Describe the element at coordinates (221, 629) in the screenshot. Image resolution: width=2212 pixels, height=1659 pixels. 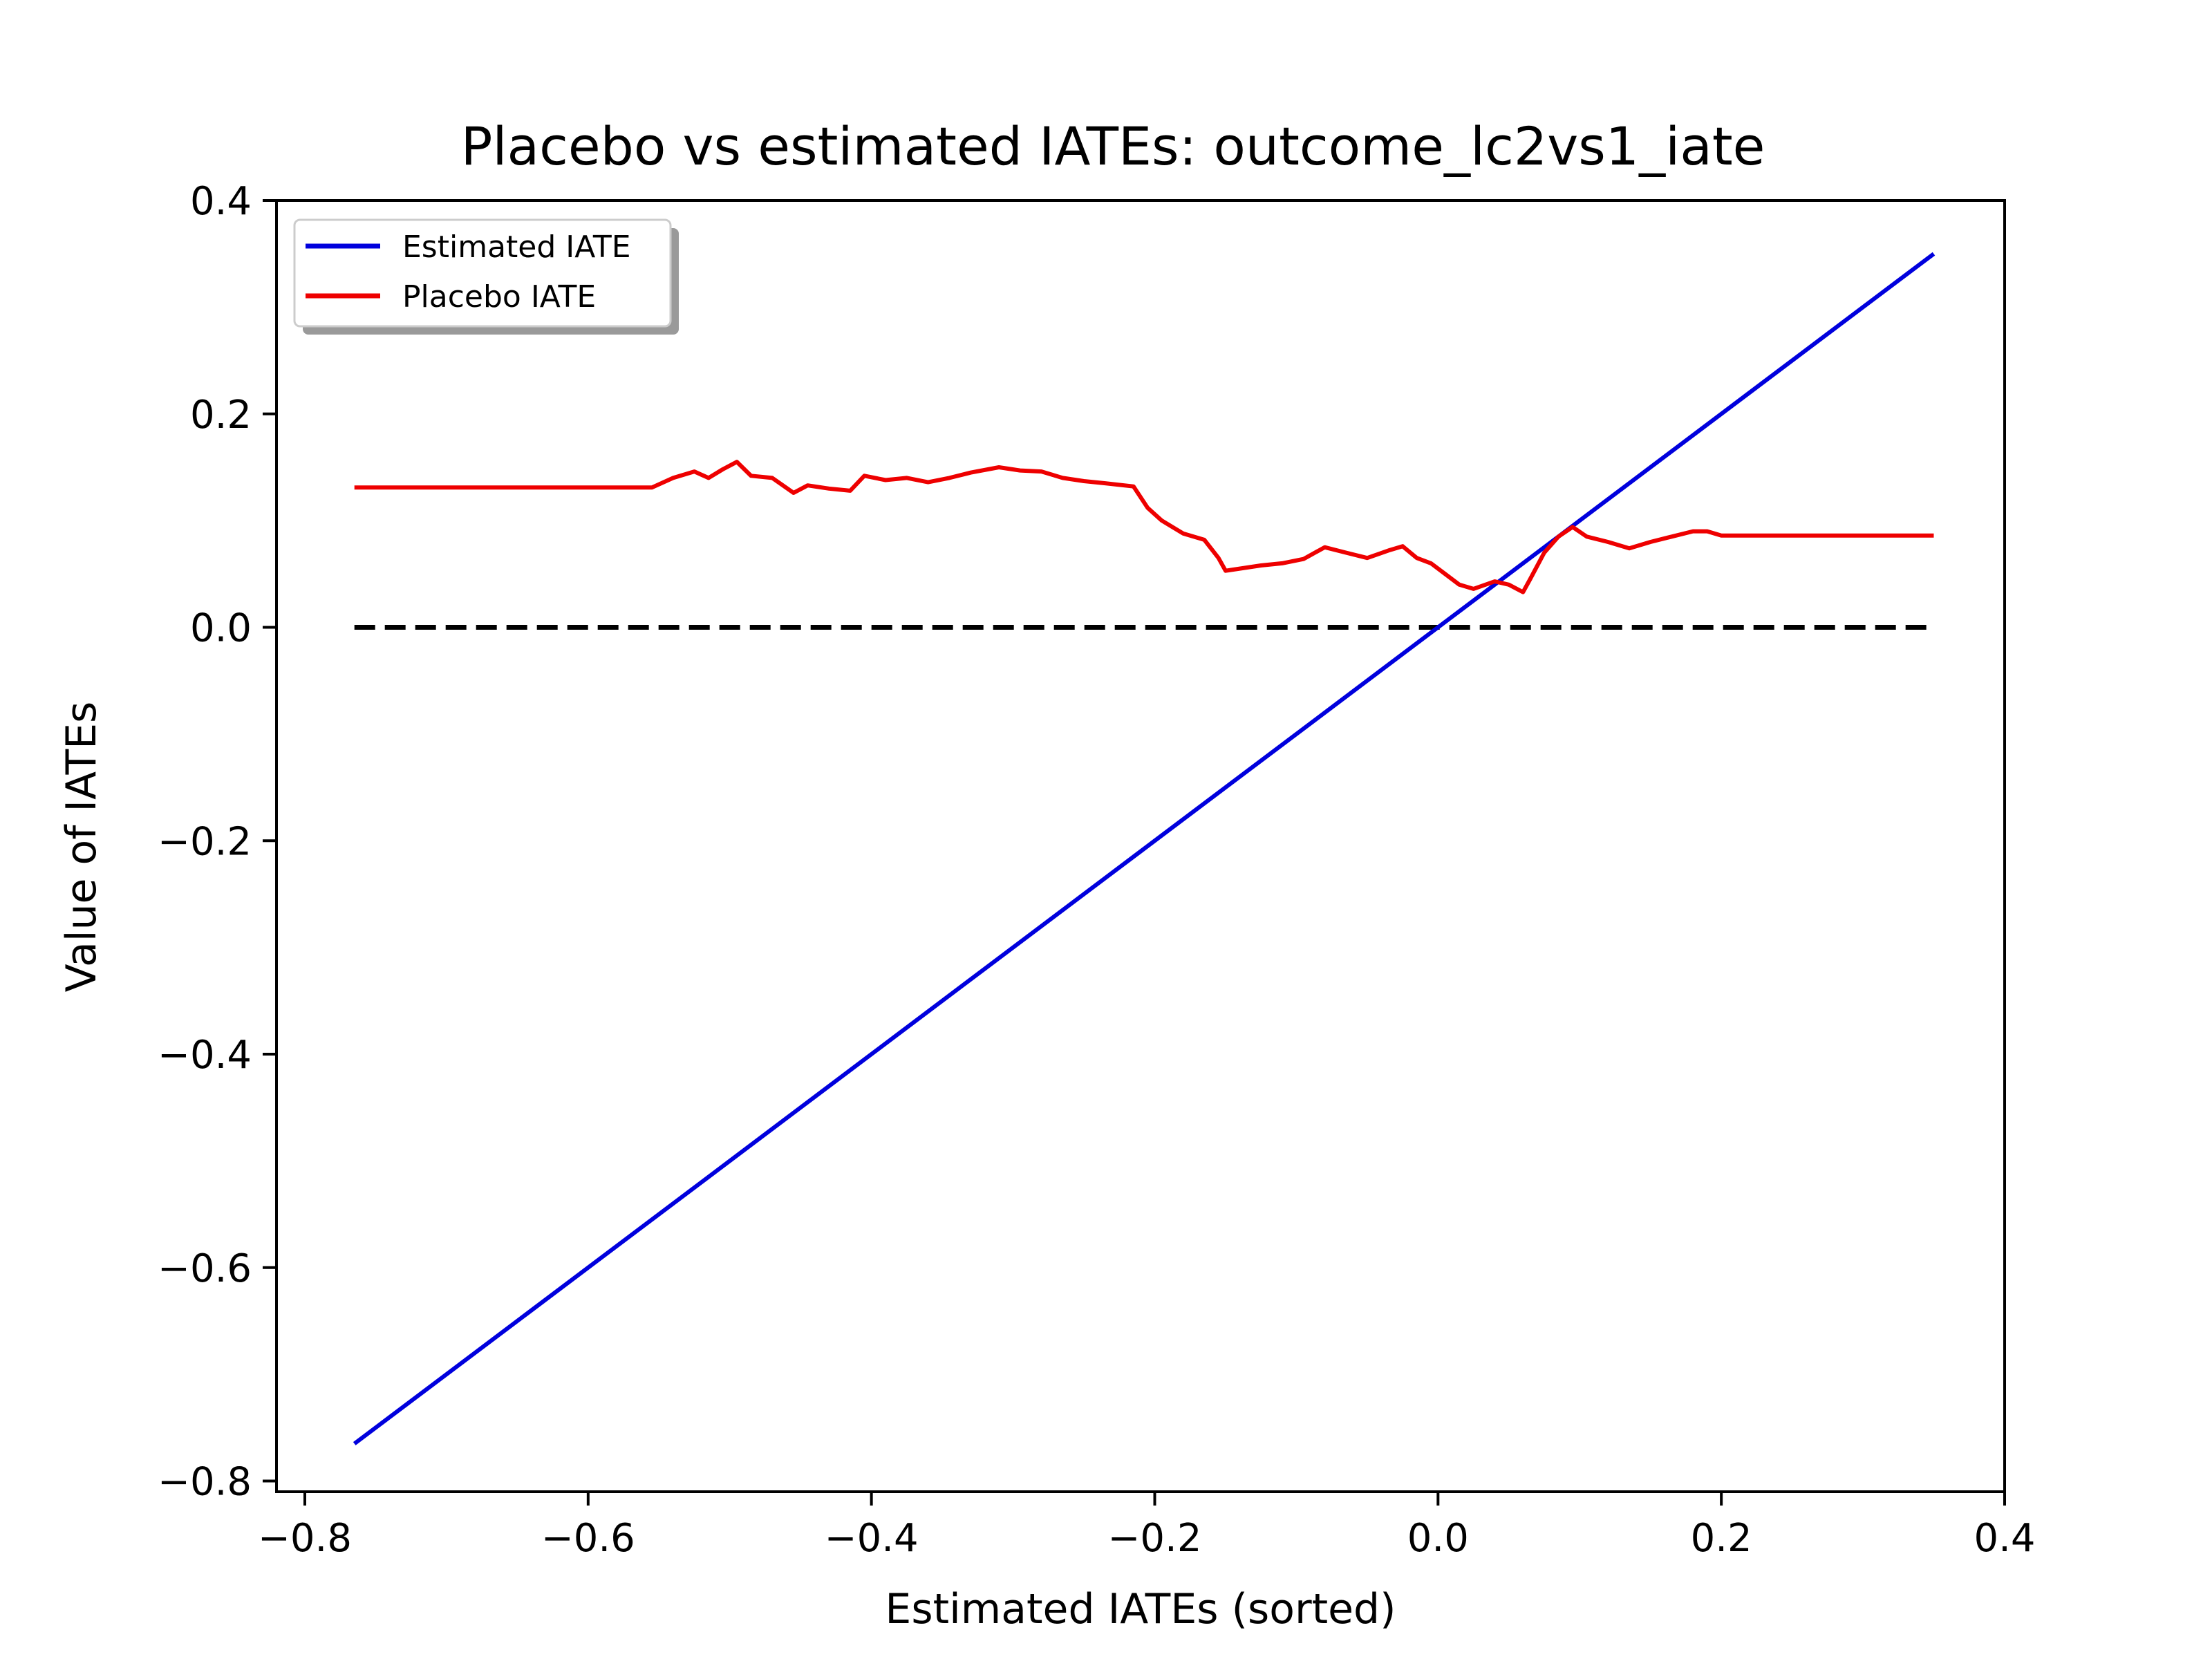
I see `y-tick-label: 0.0` at that location.